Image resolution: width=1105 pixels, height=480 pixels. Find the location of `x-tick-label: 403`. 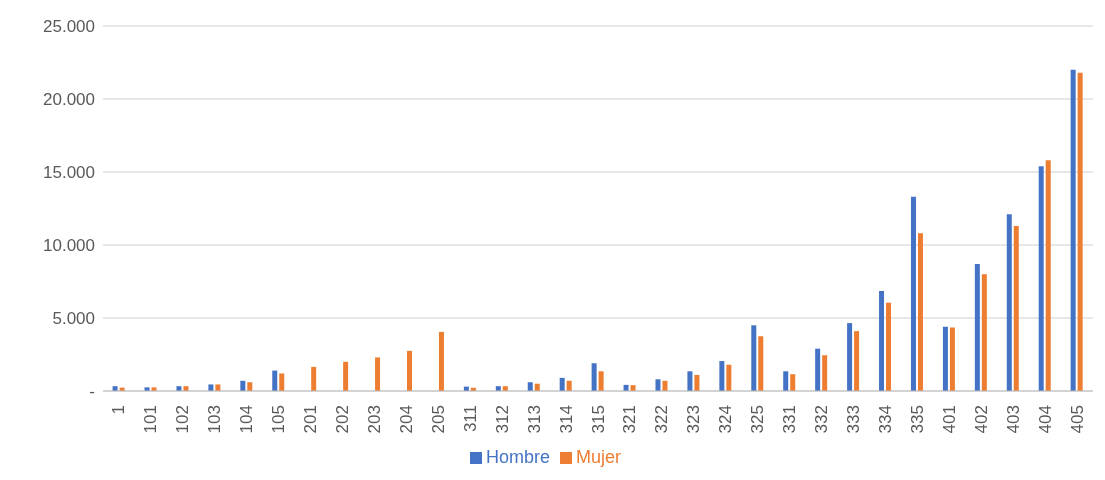

x-tick-label: 403 is located at coordinates (1013, 419).